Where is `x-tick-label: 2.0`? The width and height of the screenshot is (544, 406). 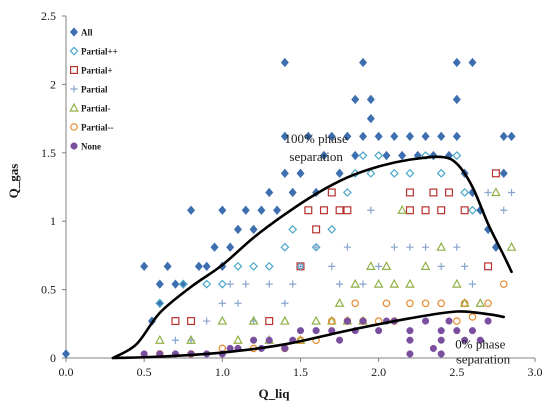
x-tick-label: 2.0 is located at coordinates (378, 372).